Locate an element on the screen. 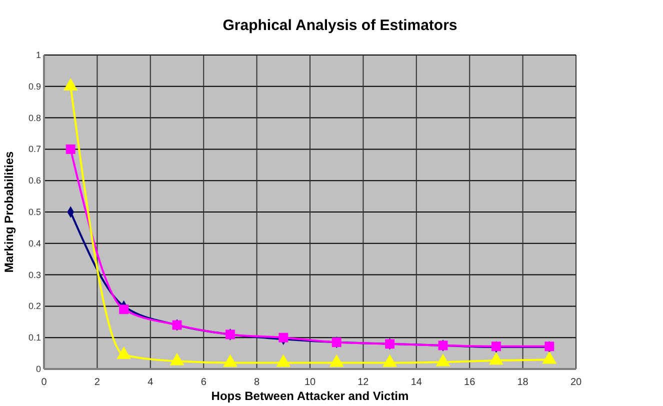  x-tick-label: 4 is located at coordinates (151, 382).